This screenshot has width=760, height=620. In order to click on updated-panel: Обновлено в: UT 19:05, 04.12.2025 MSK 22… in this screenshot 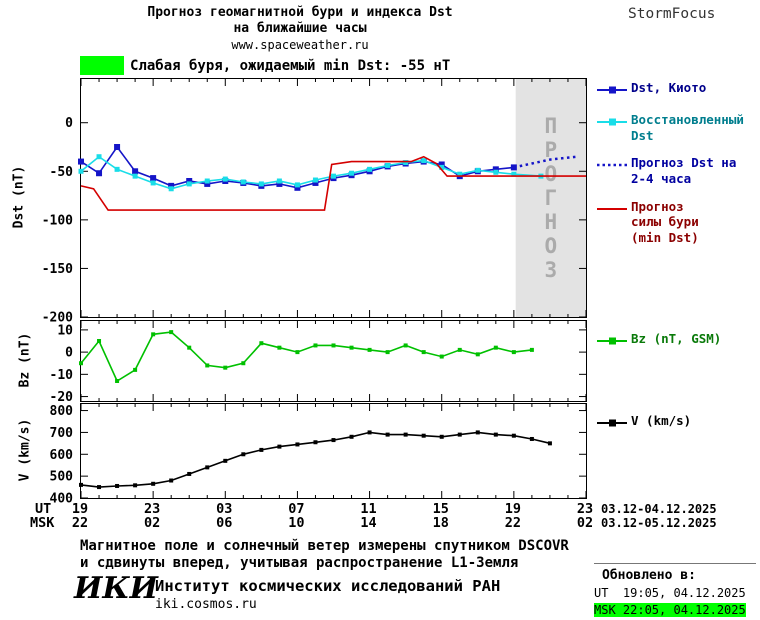, I will do `click(675, 590)`.